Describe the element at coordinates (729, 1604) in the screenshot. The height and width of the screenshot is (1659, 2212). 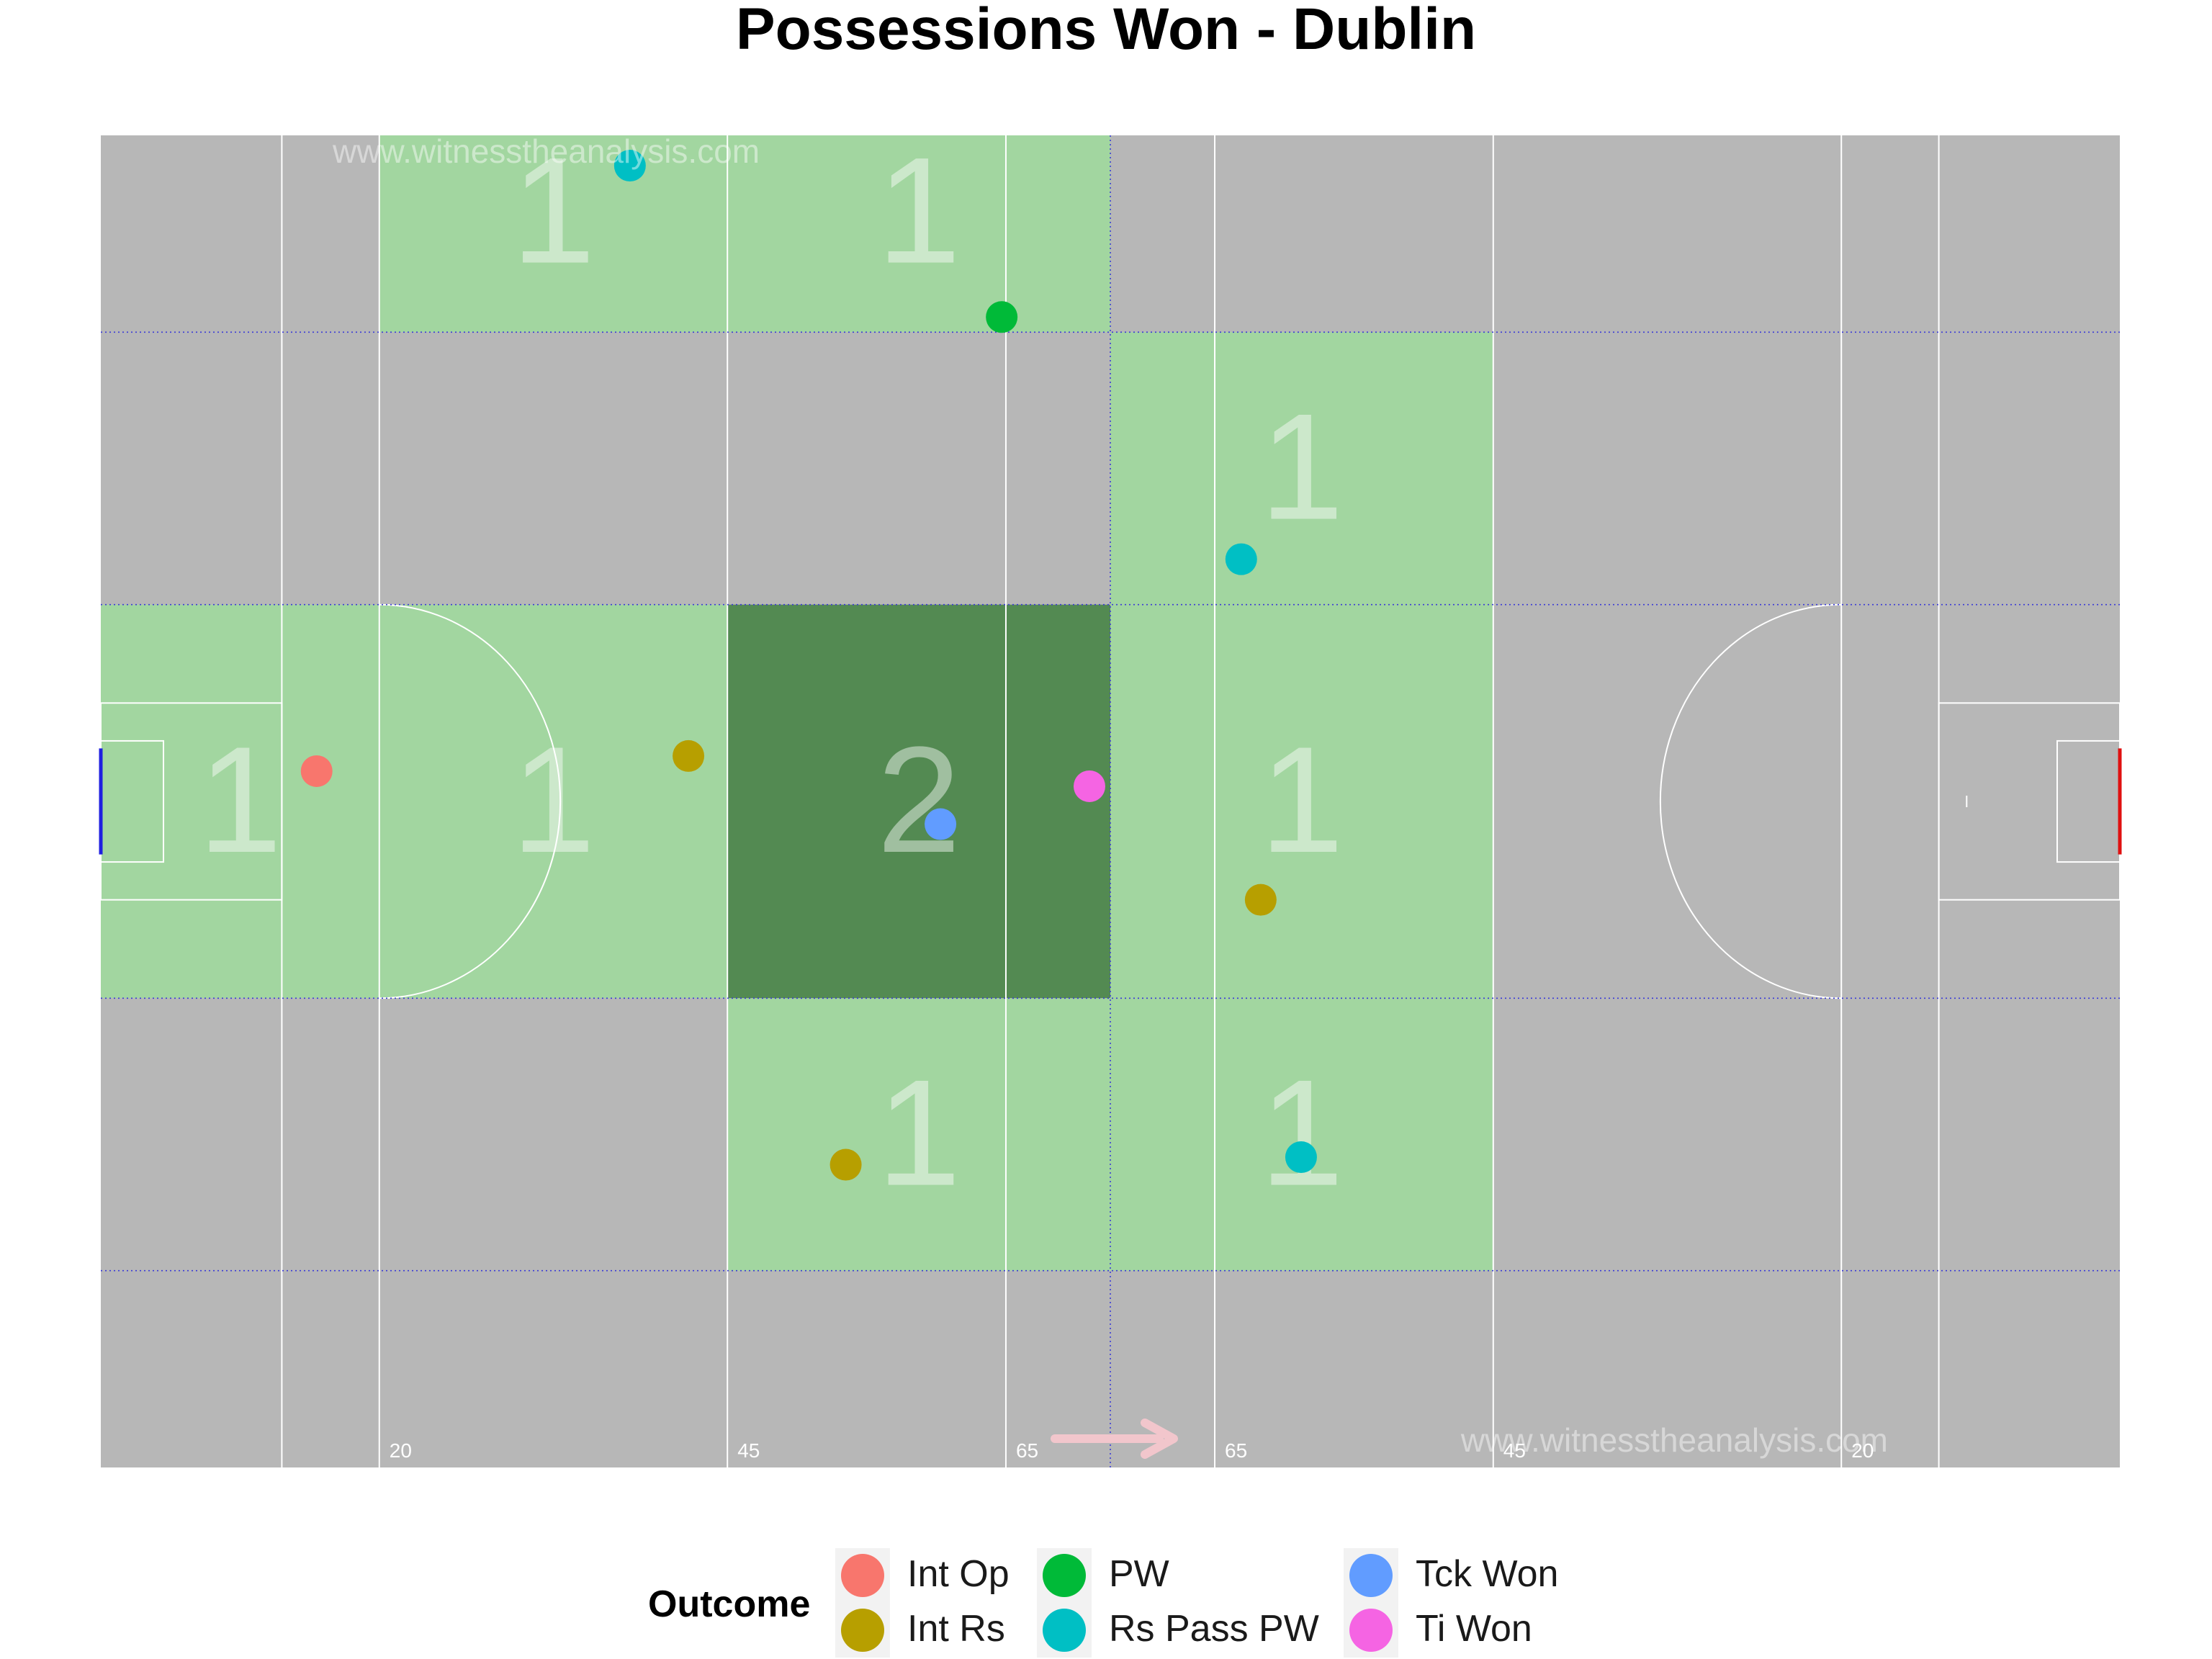
I see `legend-title: Outcome` at that location.